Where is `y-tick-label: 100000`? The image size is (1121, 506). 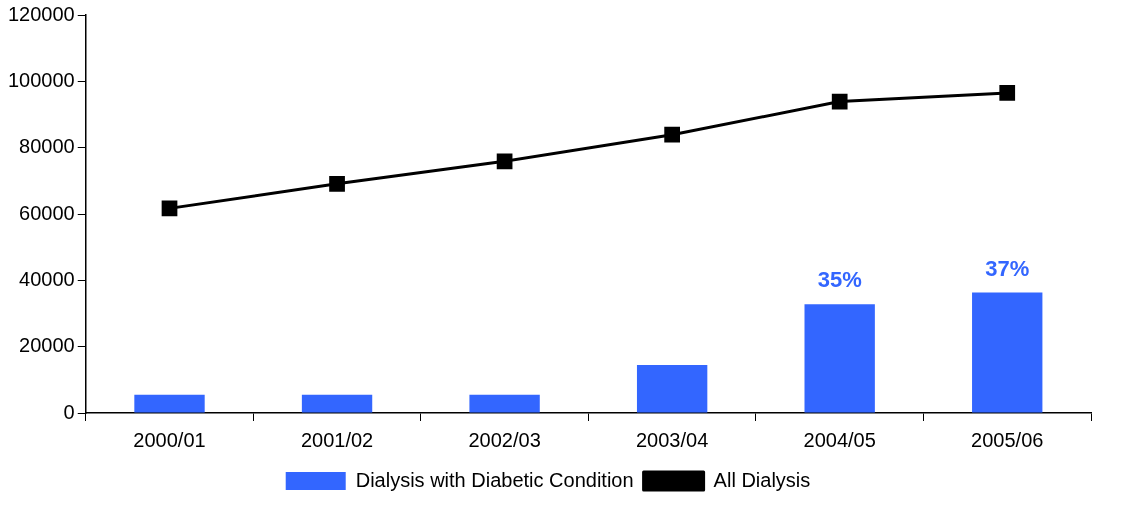 y-tick-label: 100000 is located at coordinates (41, 79).